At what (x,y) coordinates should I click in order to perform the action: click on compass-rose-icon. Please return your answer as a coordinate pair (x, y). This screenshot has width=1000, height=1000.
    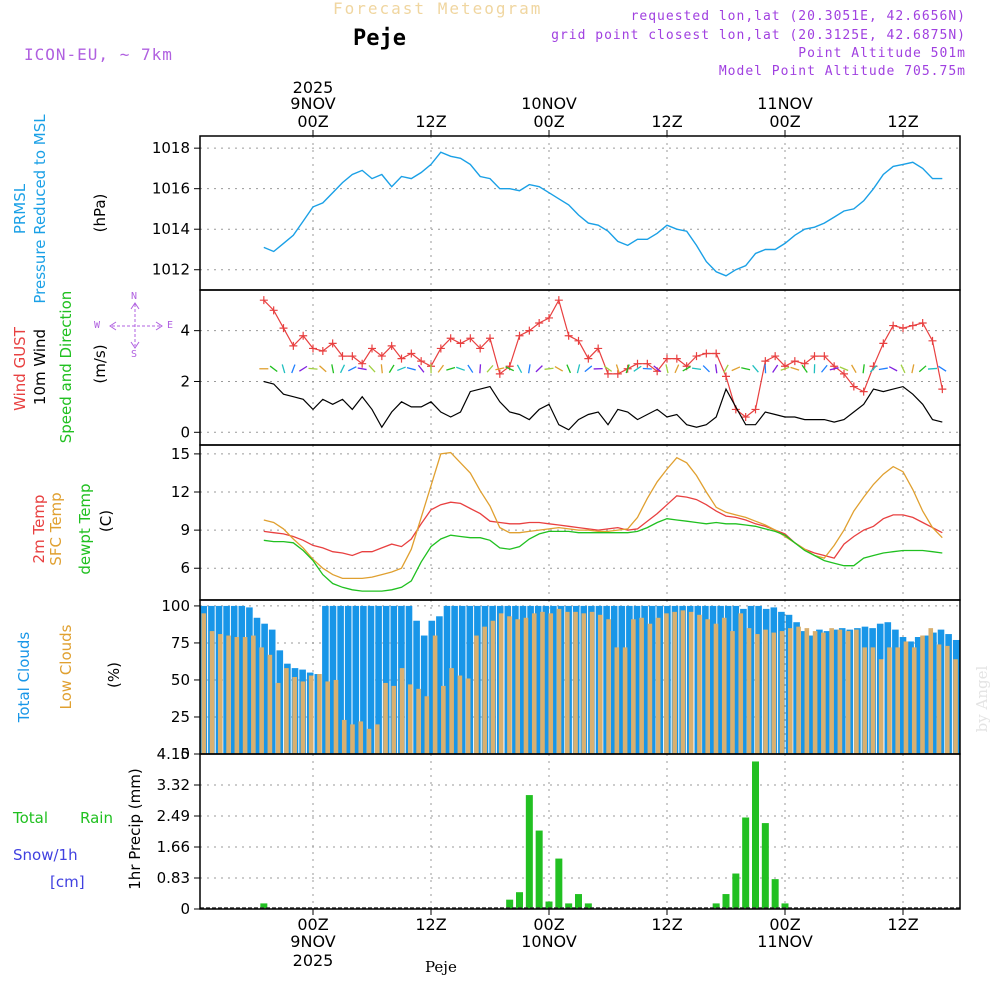
    Looking at the image, I should click on (136, 325).